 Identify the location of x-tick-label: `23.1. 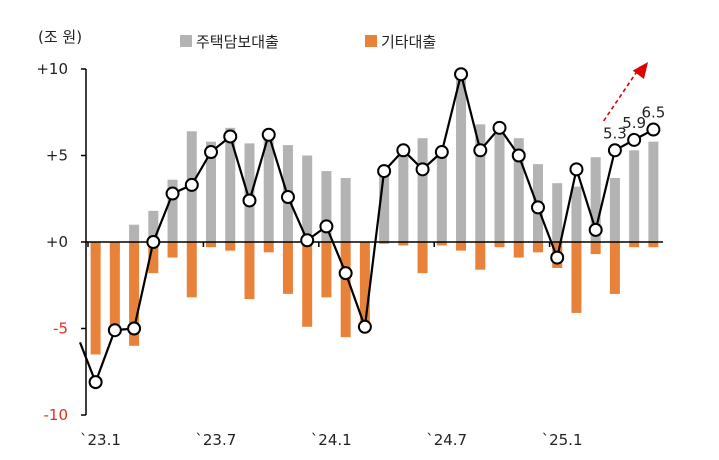
(100, 440).